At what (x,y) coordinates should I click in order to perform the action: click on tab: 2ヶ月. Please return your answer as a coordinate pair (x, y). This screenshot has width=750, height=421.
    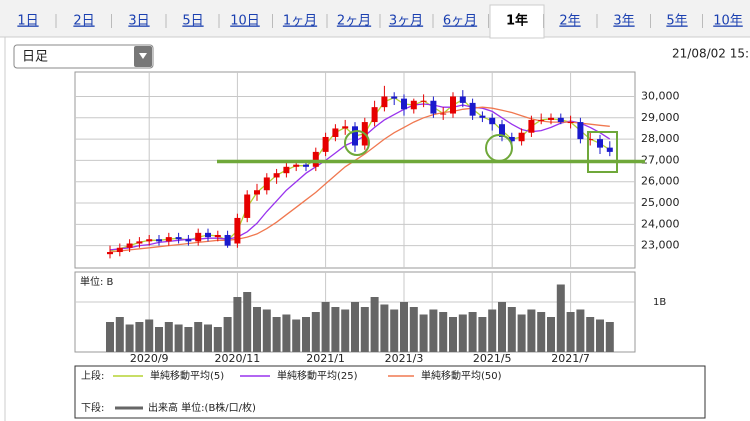
    Looking at the image, I should click on (354, 21).